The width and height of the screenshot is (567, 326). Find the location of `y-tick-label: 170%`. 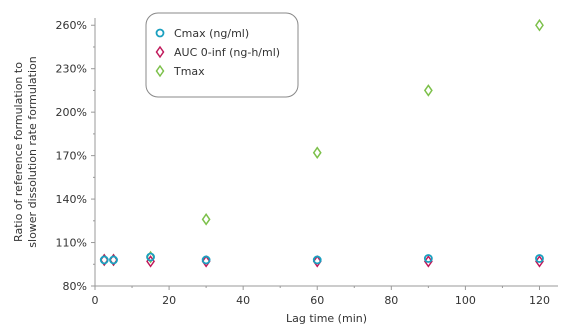

y-tick-label: 170% is located at coordinates (71, 156).